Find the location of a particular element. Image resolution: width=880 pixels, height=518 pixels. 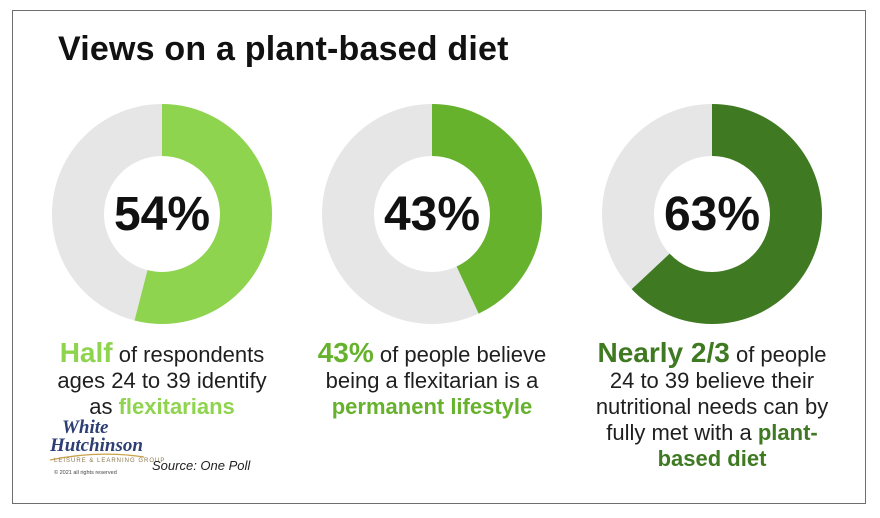

caption-3-line-2: 24 to 39 believe their is located at coordinates (712, 380).